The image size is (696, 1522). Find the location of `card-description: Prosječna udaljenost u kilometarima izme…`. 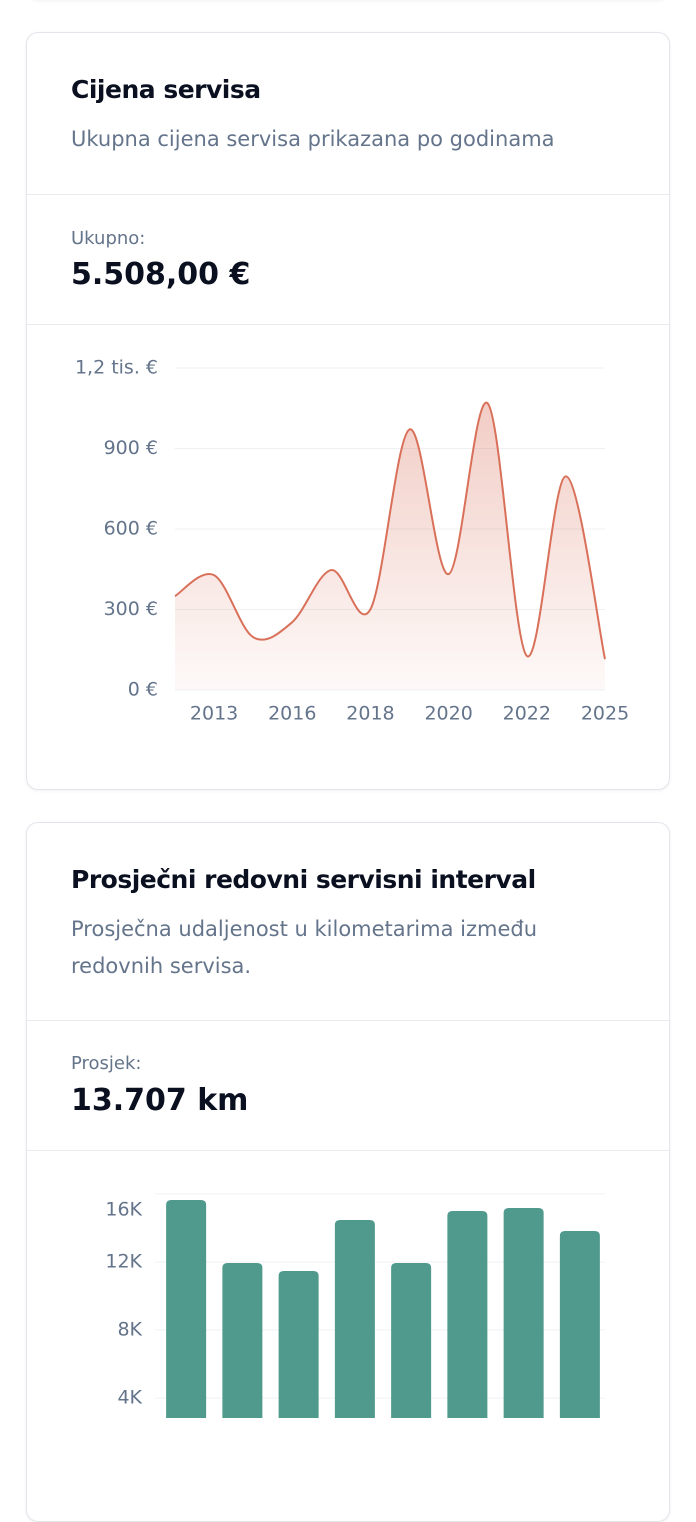

card-description: Prosječna udaljenost u kilometarima izme… is located at coordinates (304, 947).